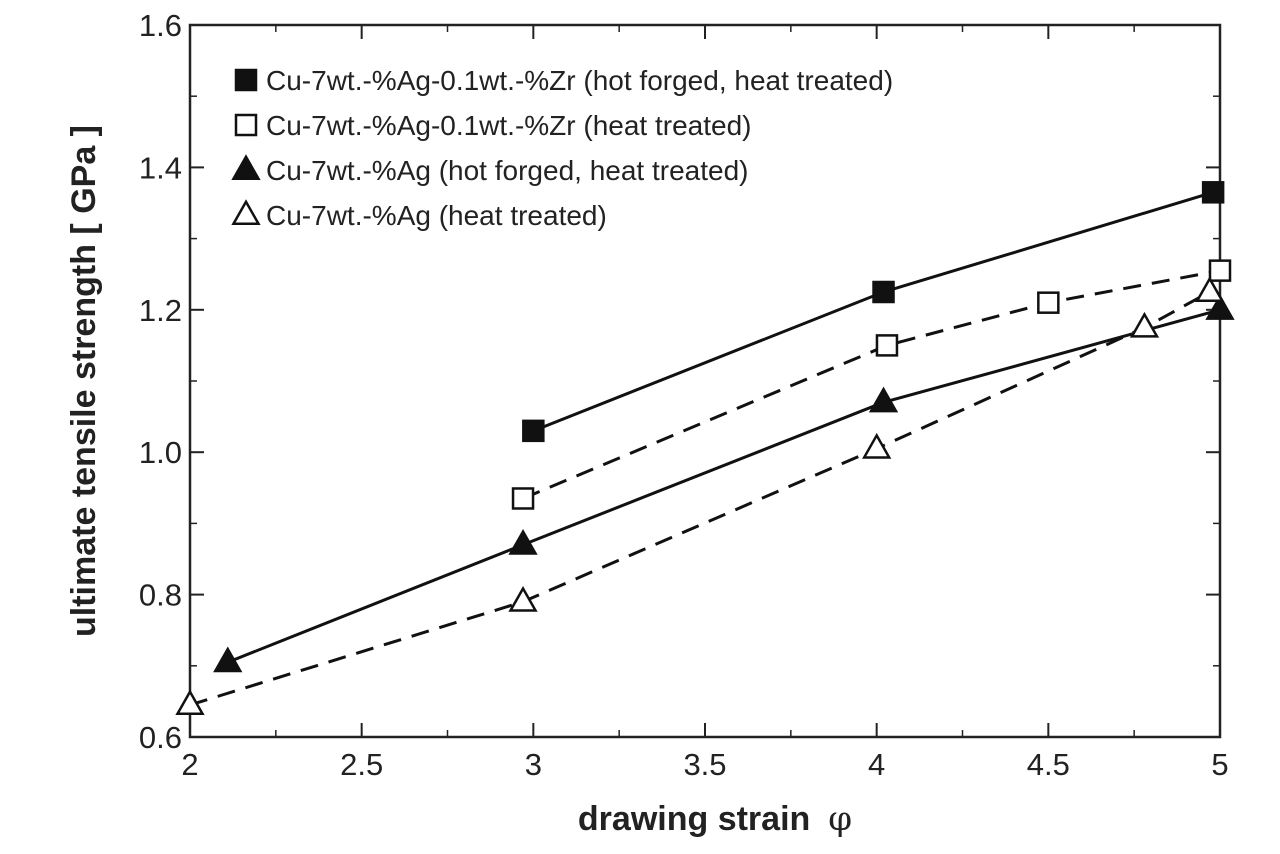 This screenshot has height=854, width=1280. What do you see at coordinates (840, 819) in the screenshot?
I see `x-axis-label-symbol: φ` at bounding box center [840, 819].